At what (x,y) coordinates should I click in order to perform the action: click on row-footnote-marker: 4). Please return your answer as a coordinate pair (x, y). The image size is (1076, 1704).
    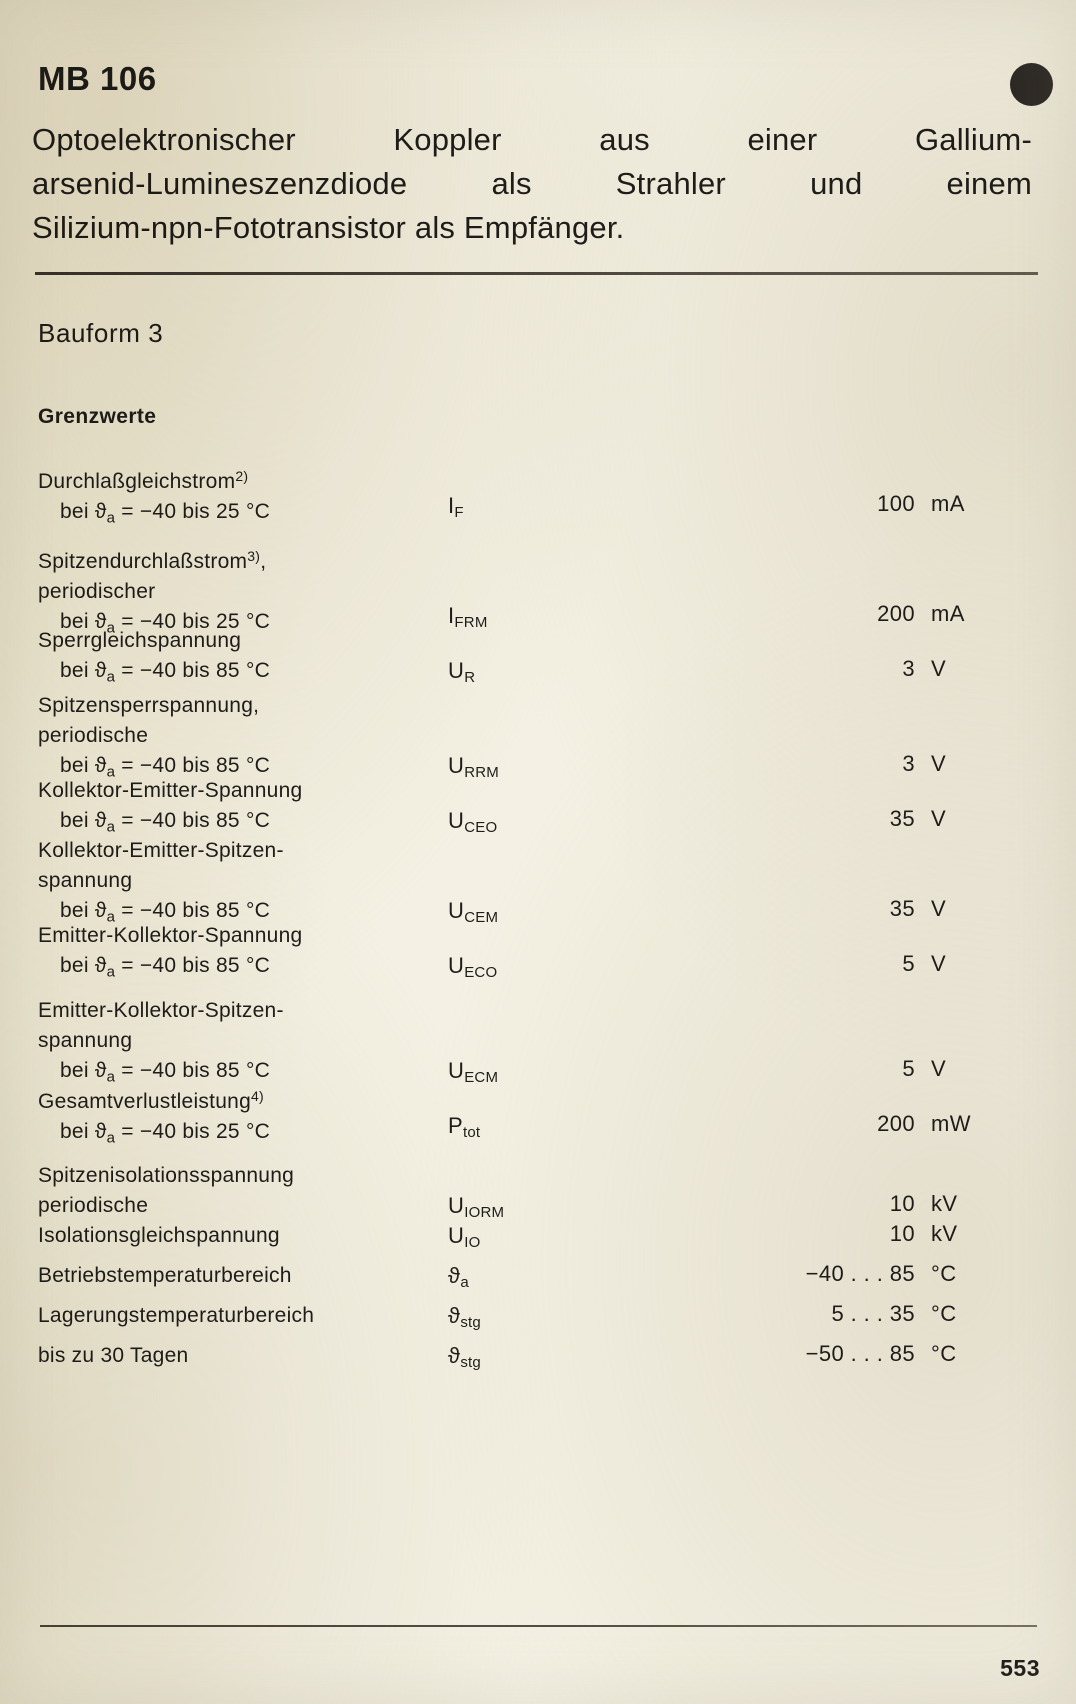
    Looking at the image, I should click on (257, 1096).